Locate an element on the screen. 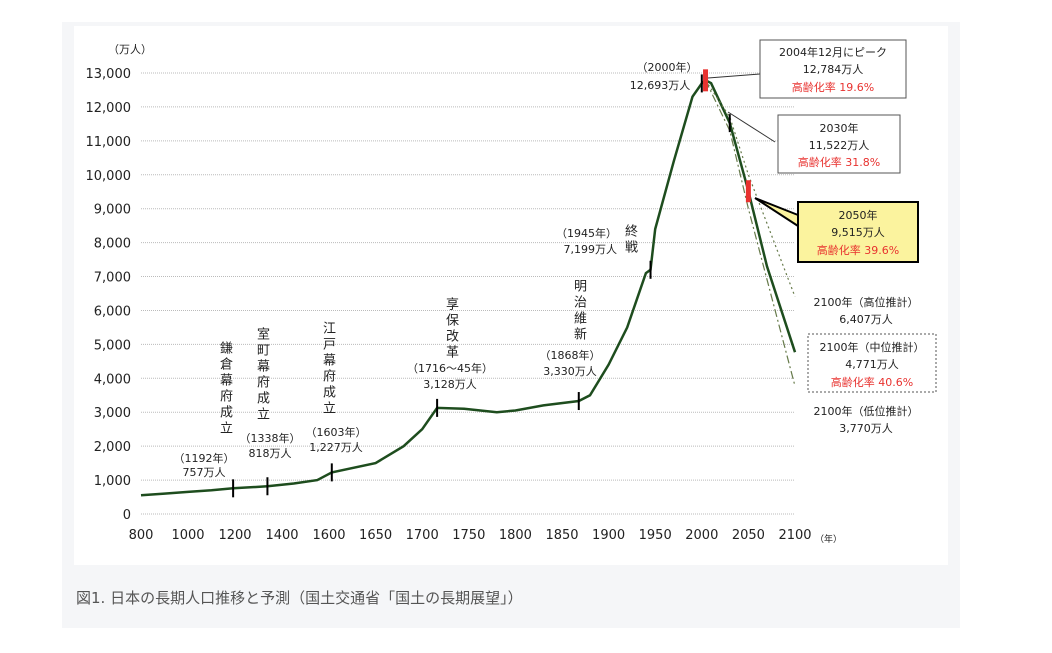 The height and width of the screenshot is (653, 1052). x-tick-label: 1750 is located at coordinates (468, 535).